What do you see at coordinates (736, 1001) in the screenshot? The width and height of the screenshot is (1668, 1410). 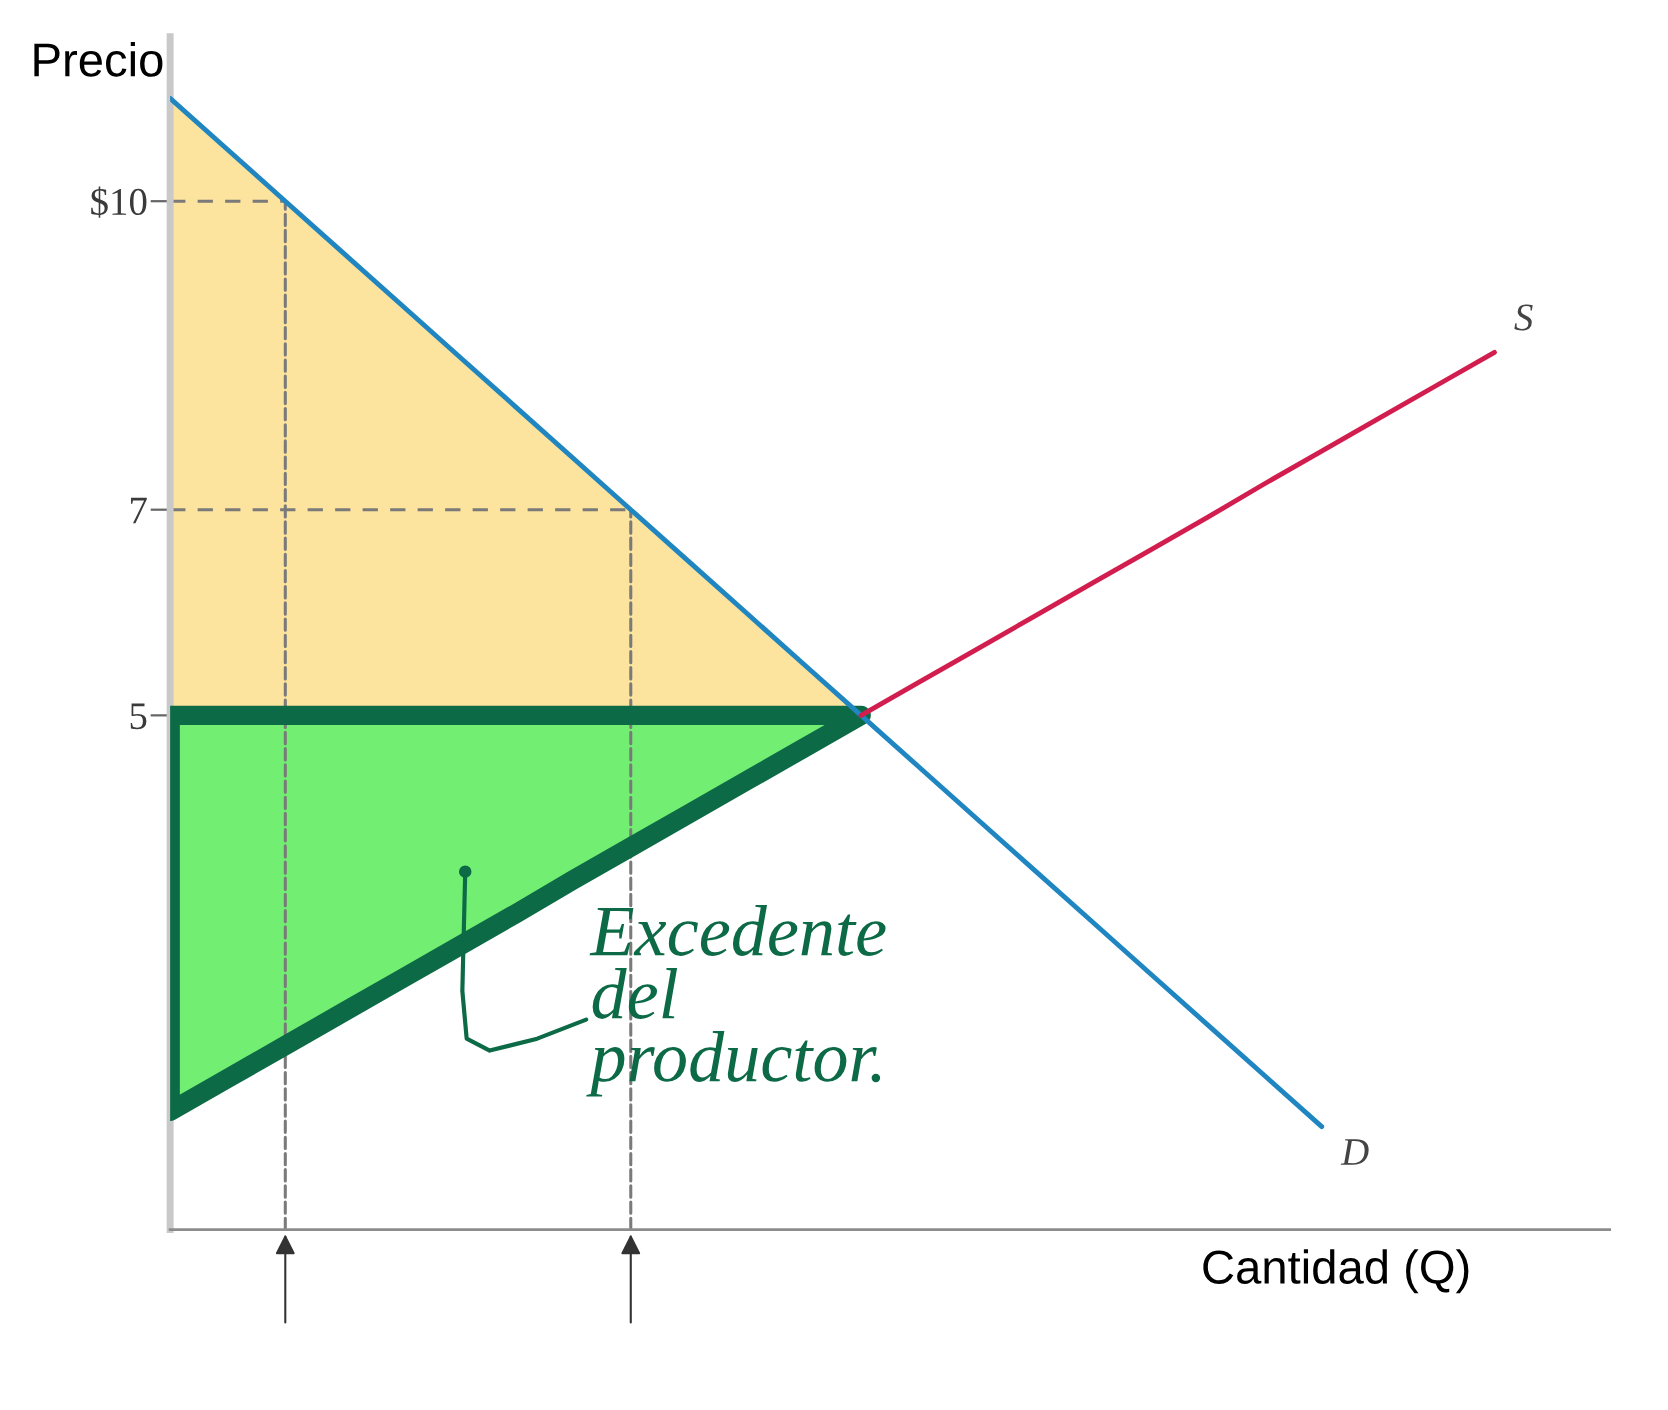 I see `annotation: Excedente del productor.` at bounding box center [736, 1001].